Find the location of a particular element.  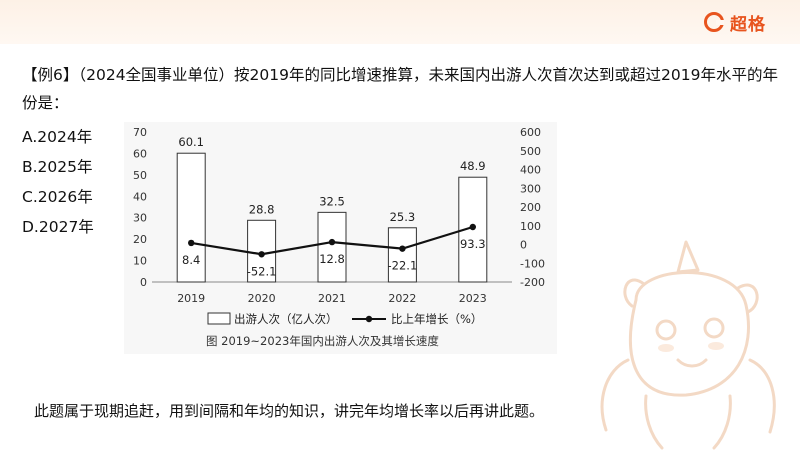

answer-options: A.2024年 B.2025年 C.2026年 D.2027年 is located at coordinates (58, 182).